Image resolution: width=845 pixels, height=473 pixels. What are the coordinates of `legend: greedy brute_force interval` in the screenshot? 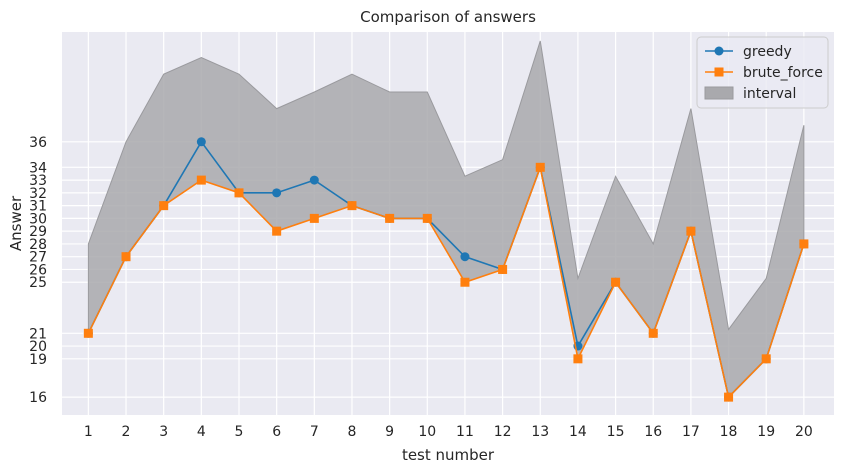 It's located at (762, 72).